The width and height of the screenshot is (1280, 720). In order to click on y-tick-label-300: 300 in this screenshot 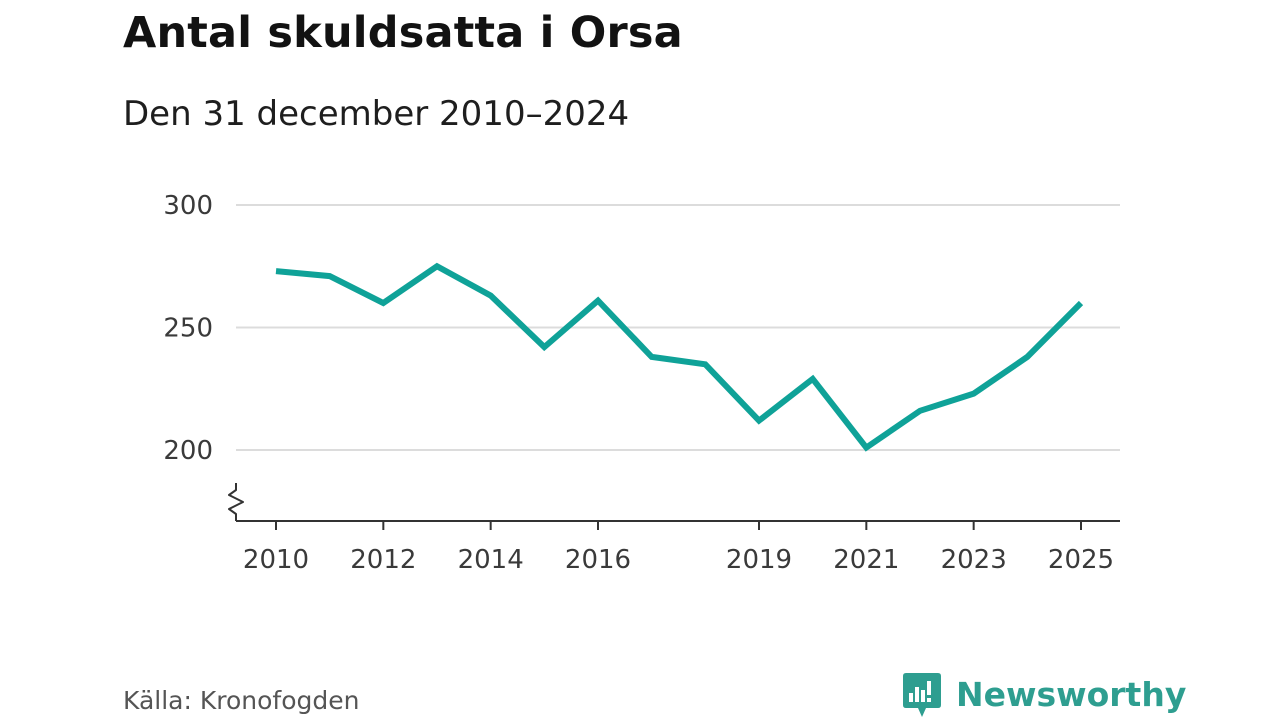, I will do `click(188, 206)`.